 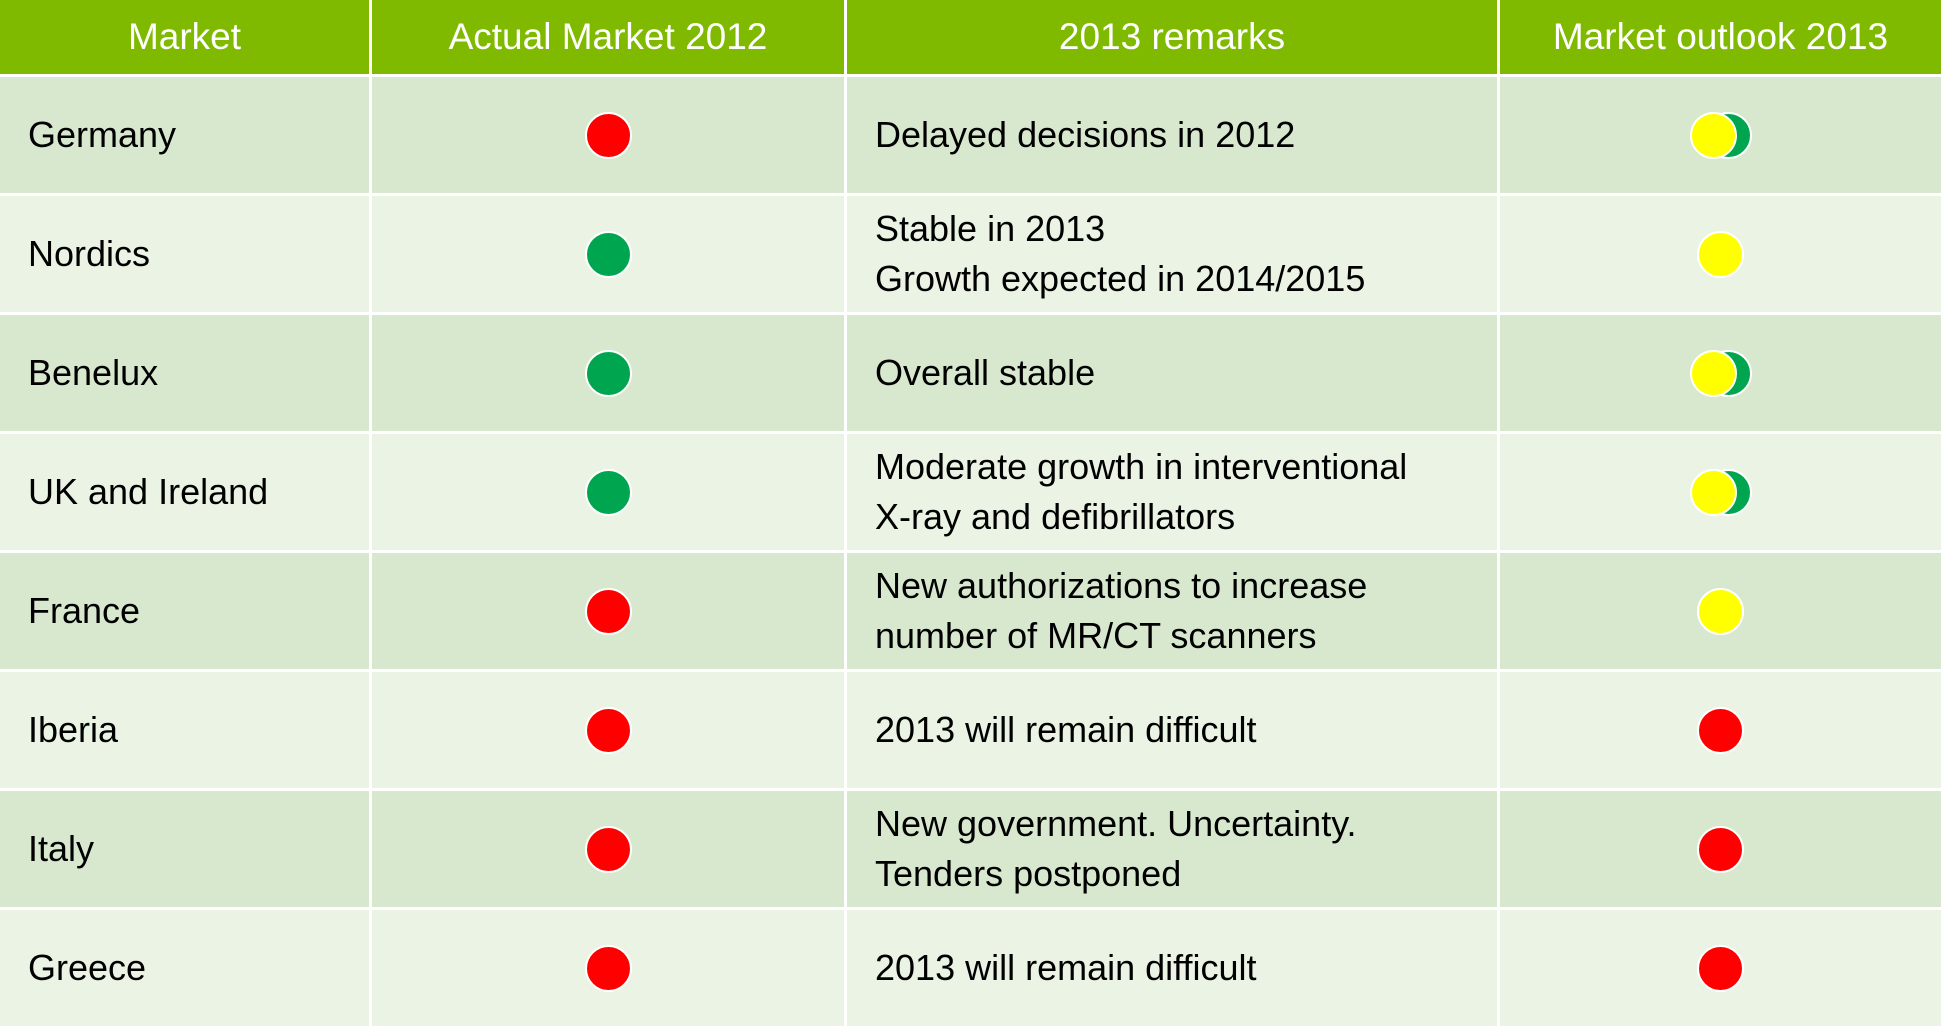 What do you see at coordinates (87, 967) in the screenshot?
I see `market-name: Greece` at bounding box center [87, 967].